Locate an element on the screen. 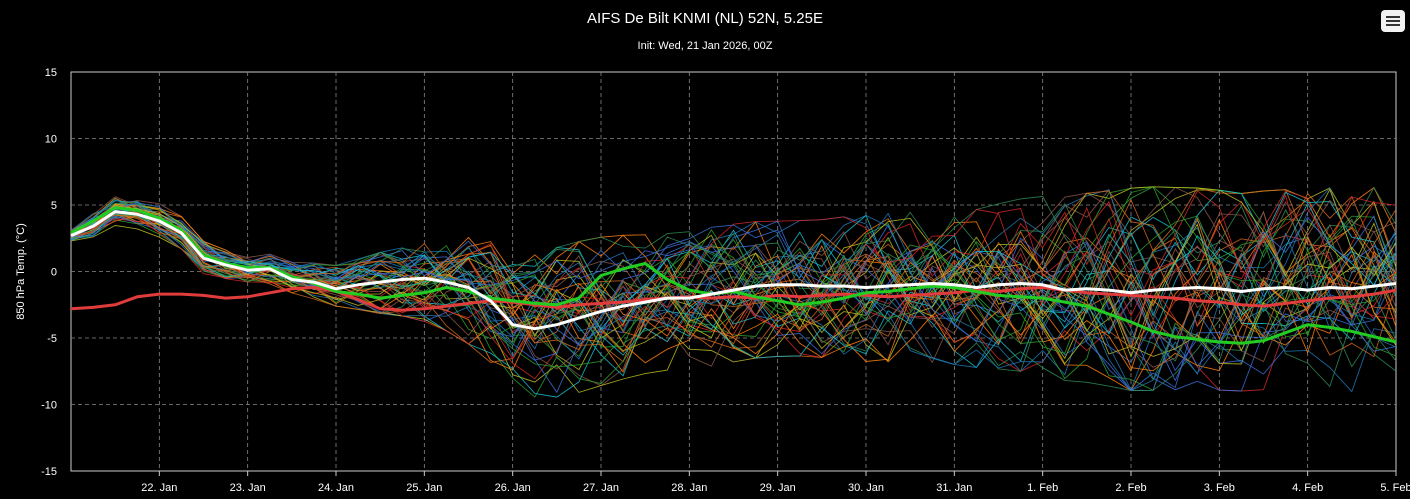 Image resolution: width=1410 pixels, height=499 pixels. x-tick-label: 24. Jan is located at coordinates (336, 488).